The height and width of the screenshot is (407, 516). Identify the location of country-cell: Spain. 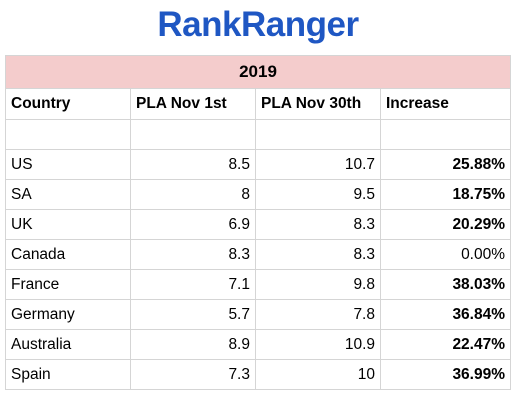
(68, 374).